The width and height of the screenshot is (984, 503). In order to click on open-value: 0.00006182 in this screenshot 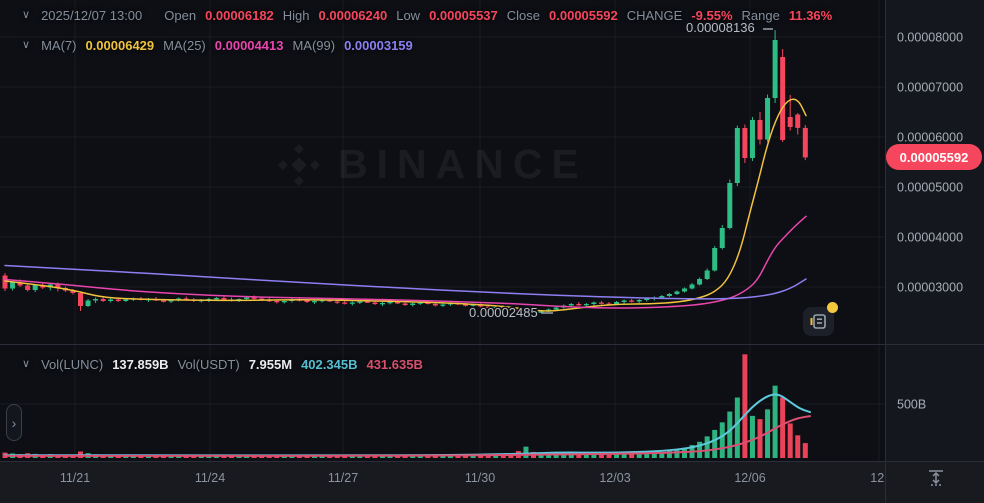, I will do `click(239, 15)`.